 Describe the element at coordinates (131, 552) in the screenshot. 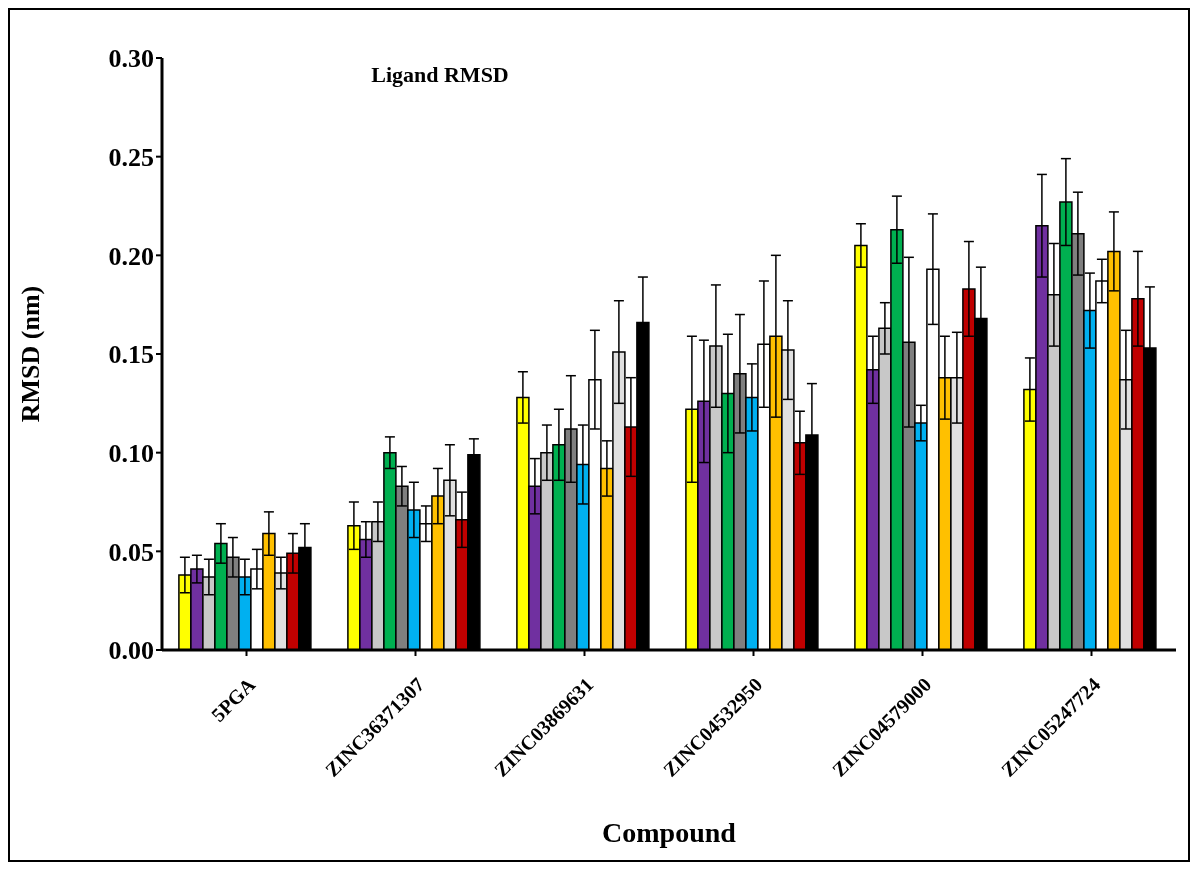

I see `y-tick-label: 0.05` at that location.